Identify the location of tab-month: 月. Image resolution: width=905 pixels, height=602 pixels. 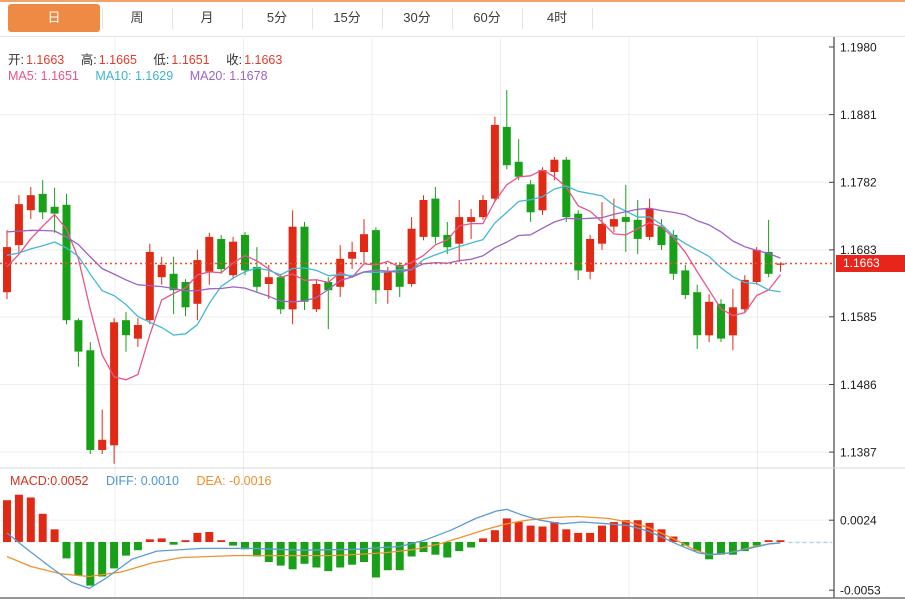
(207, 17).